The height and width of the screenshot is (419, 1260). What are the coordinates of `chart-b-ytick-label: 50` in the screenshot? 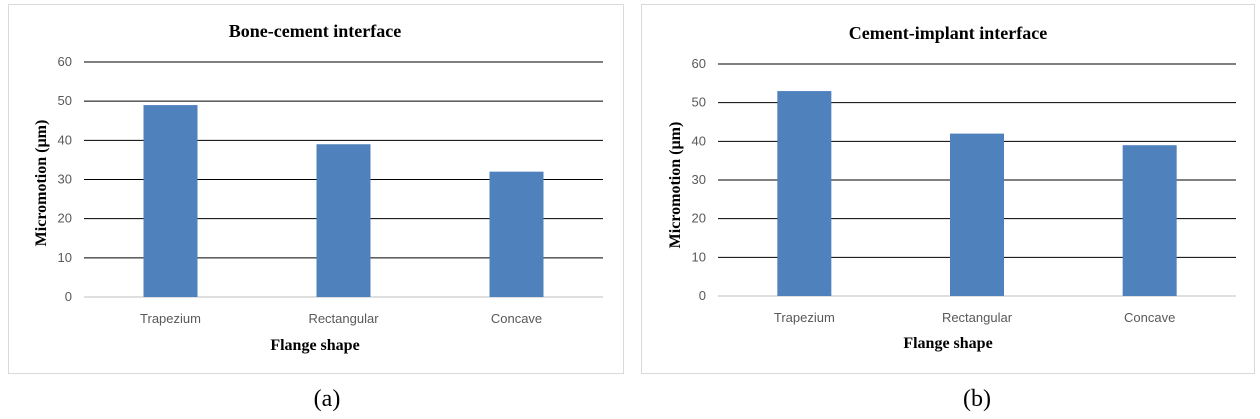 It's located at (699, 102).